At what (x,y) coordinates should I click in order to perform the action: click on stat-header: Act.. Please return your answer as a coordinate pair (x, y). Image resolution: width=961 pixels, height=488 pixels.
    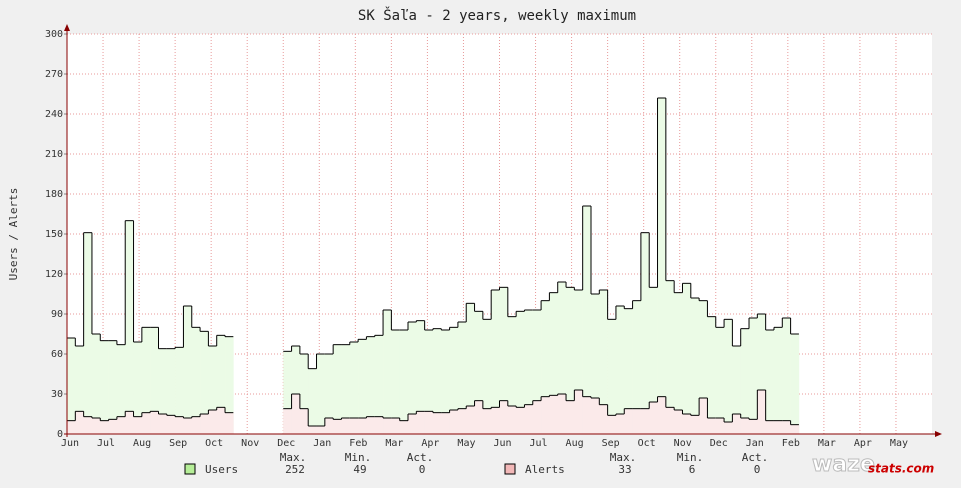
    Looking at the image, I should click on (755, 457).